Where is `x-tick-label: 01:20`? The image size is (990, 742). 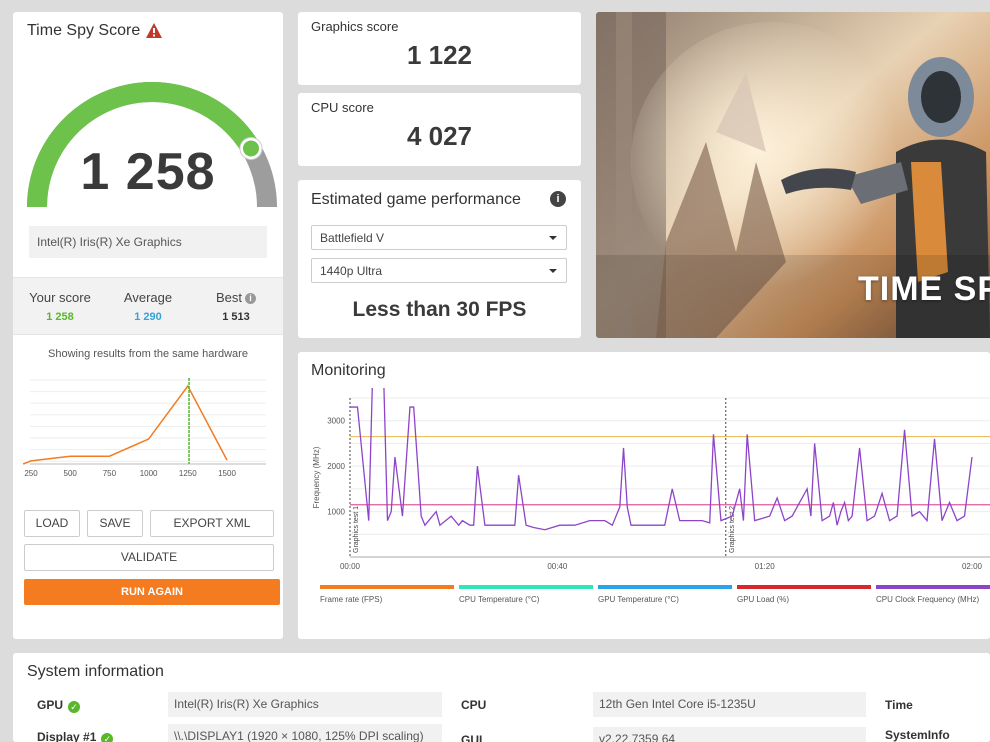
x-tick-label: 01:20 is located at coordinates (765, 566).